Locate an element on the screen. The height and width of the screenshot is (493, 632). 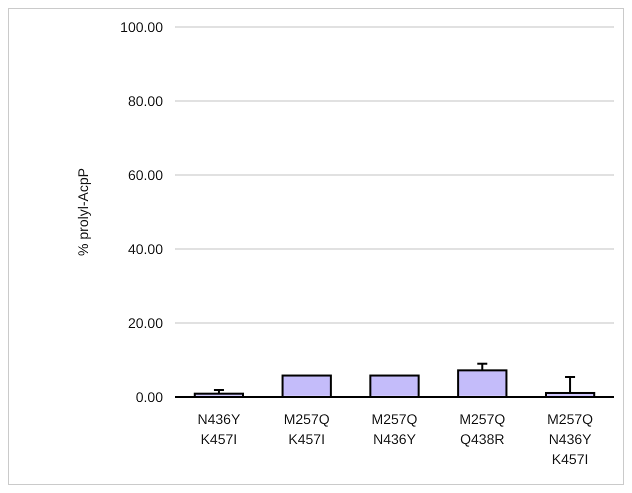
y-axis-title: % prolyl-AcpP is located at coordinates (83, 212).